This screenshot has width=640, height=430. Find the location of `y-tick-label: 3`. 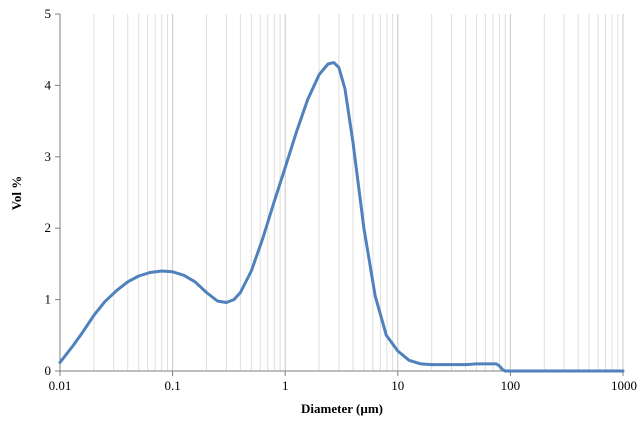

y-tick-label: 3 is located at coordinates (48, 156).